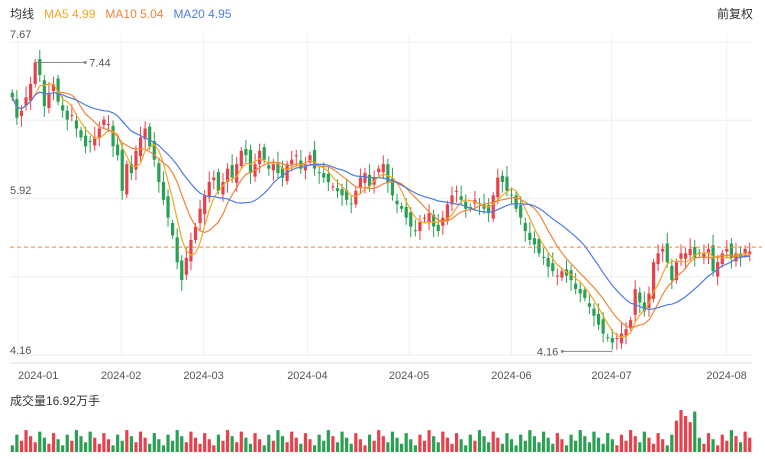 This screenshot has height=459, width=765. What do you see at coordinates (511, 376) in the screenshot?
I see `x-tick-label: 2024-06` at bounding box center [511, 376].